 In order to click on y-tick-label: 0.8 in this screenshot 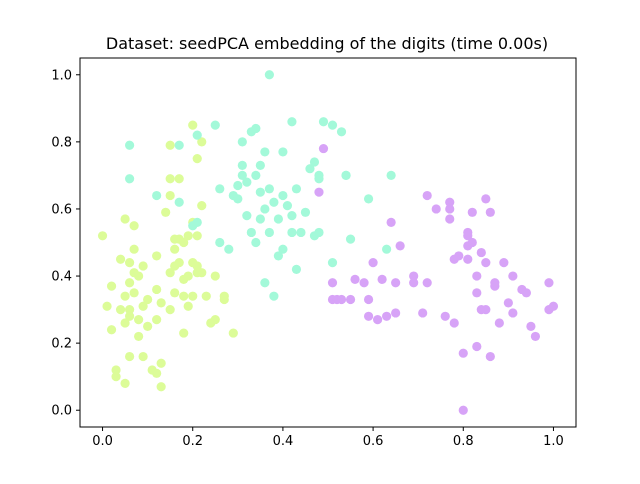, I will do `click(61, 142)`.